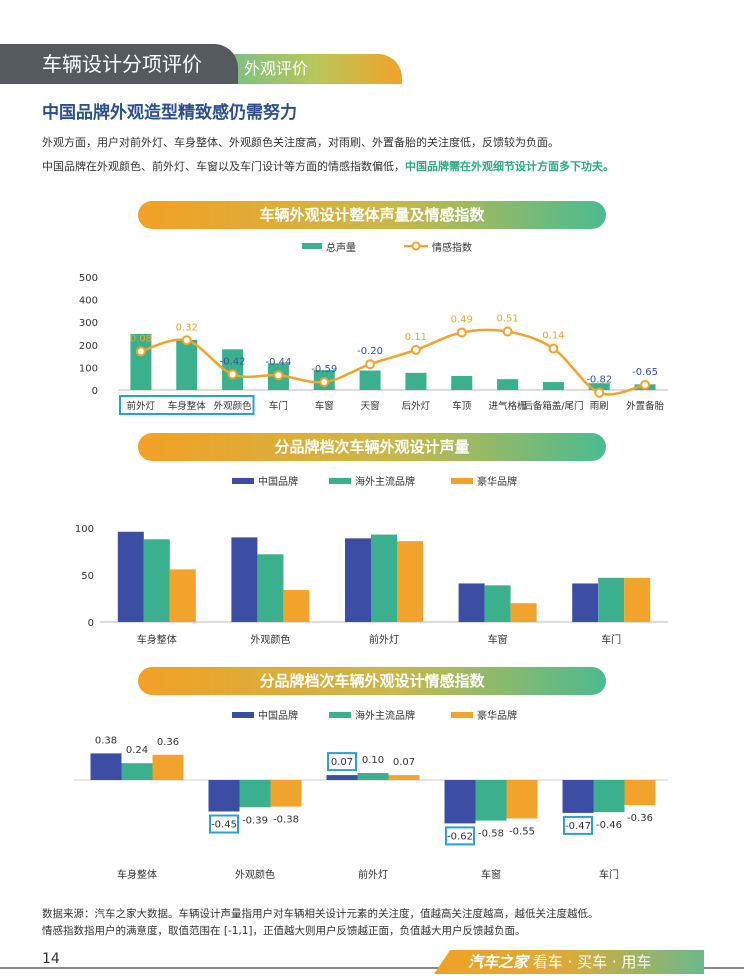 This screenshot has width=744, height=979. What do you see at coordinates (278, 481) in the screenshot?
I see `legend-label: 中国品牌` at bounding box center [278, 481].